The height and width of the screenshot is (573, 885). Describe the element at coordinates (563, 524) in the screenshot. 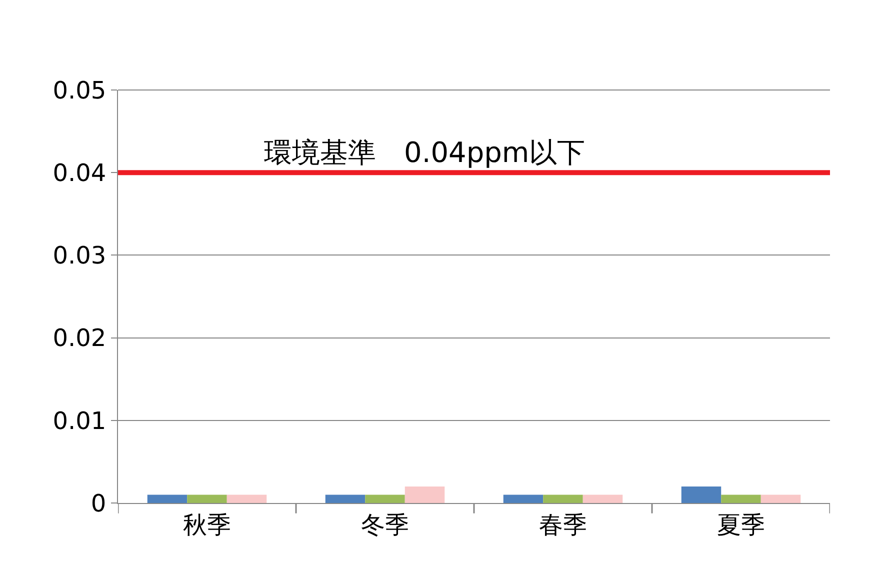

I see `x-tick-label: 春季` at that location.